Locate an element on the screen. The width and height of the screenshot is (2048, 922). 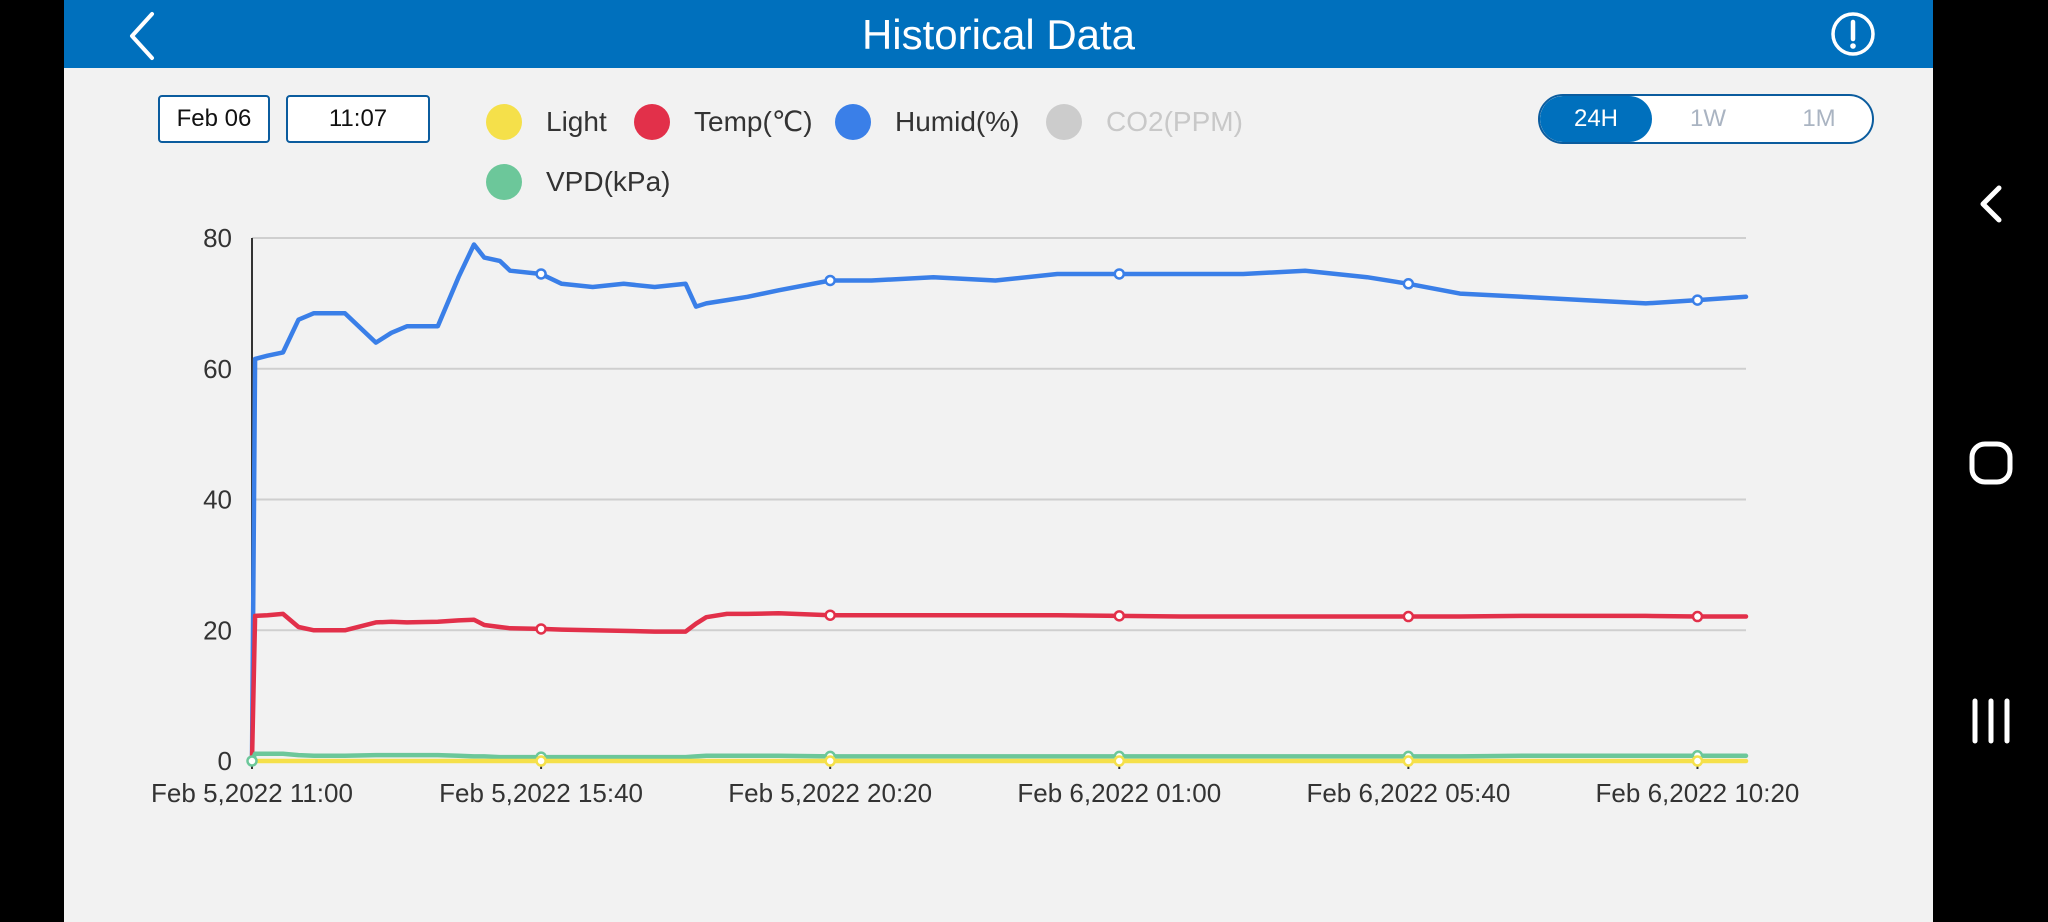
back-button is located at coordinates (144, 34).